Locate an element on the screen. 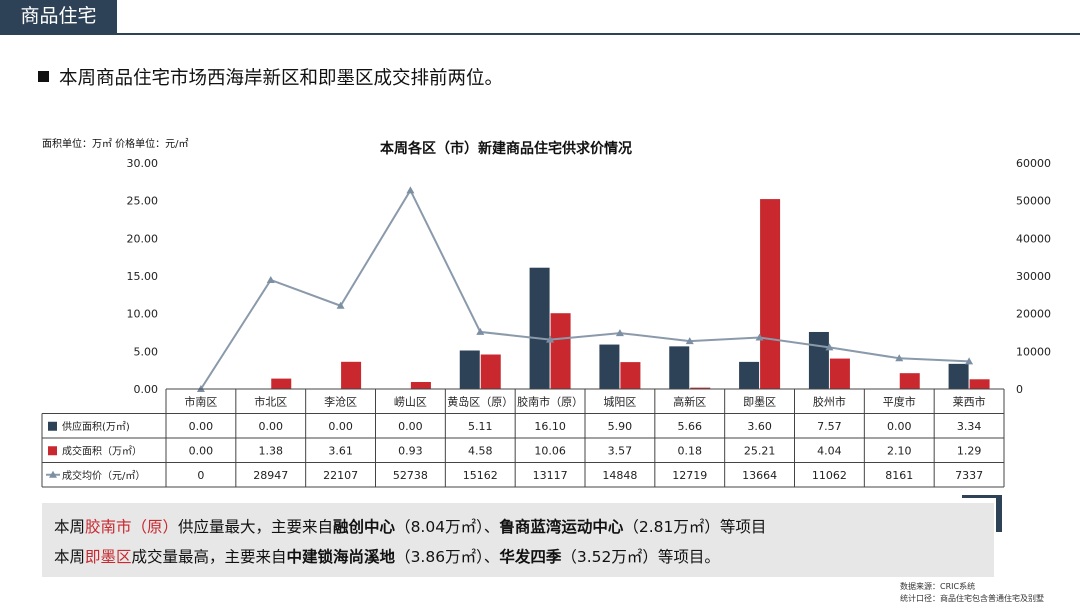 This screenshot has height=608, width=1080. category-label: 市北区 is located at coordinates (270, 401).